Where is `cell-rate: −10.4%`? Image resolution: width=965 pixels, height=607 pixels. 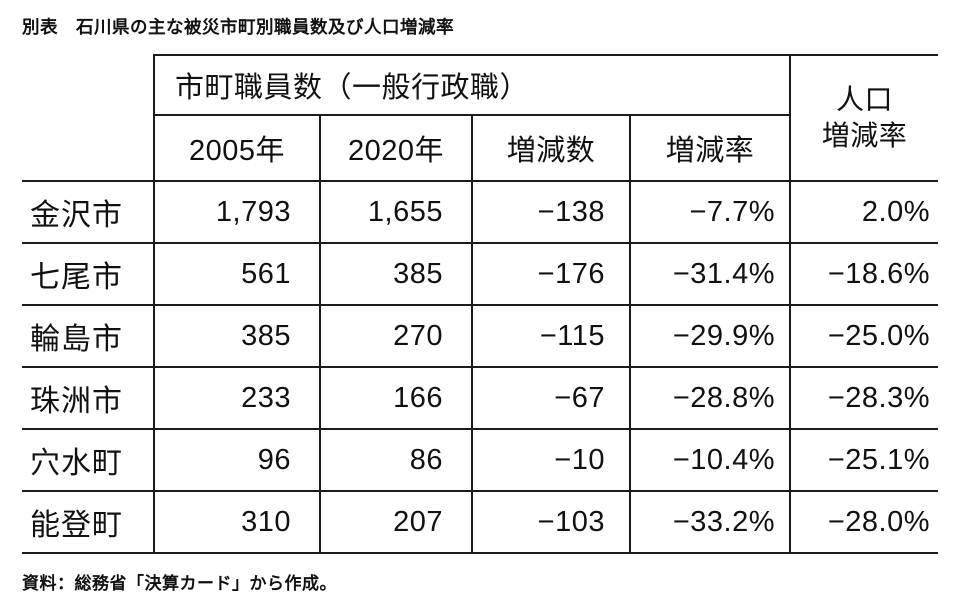 cell-rate: −10.4% is located at coordinates (710, 460).